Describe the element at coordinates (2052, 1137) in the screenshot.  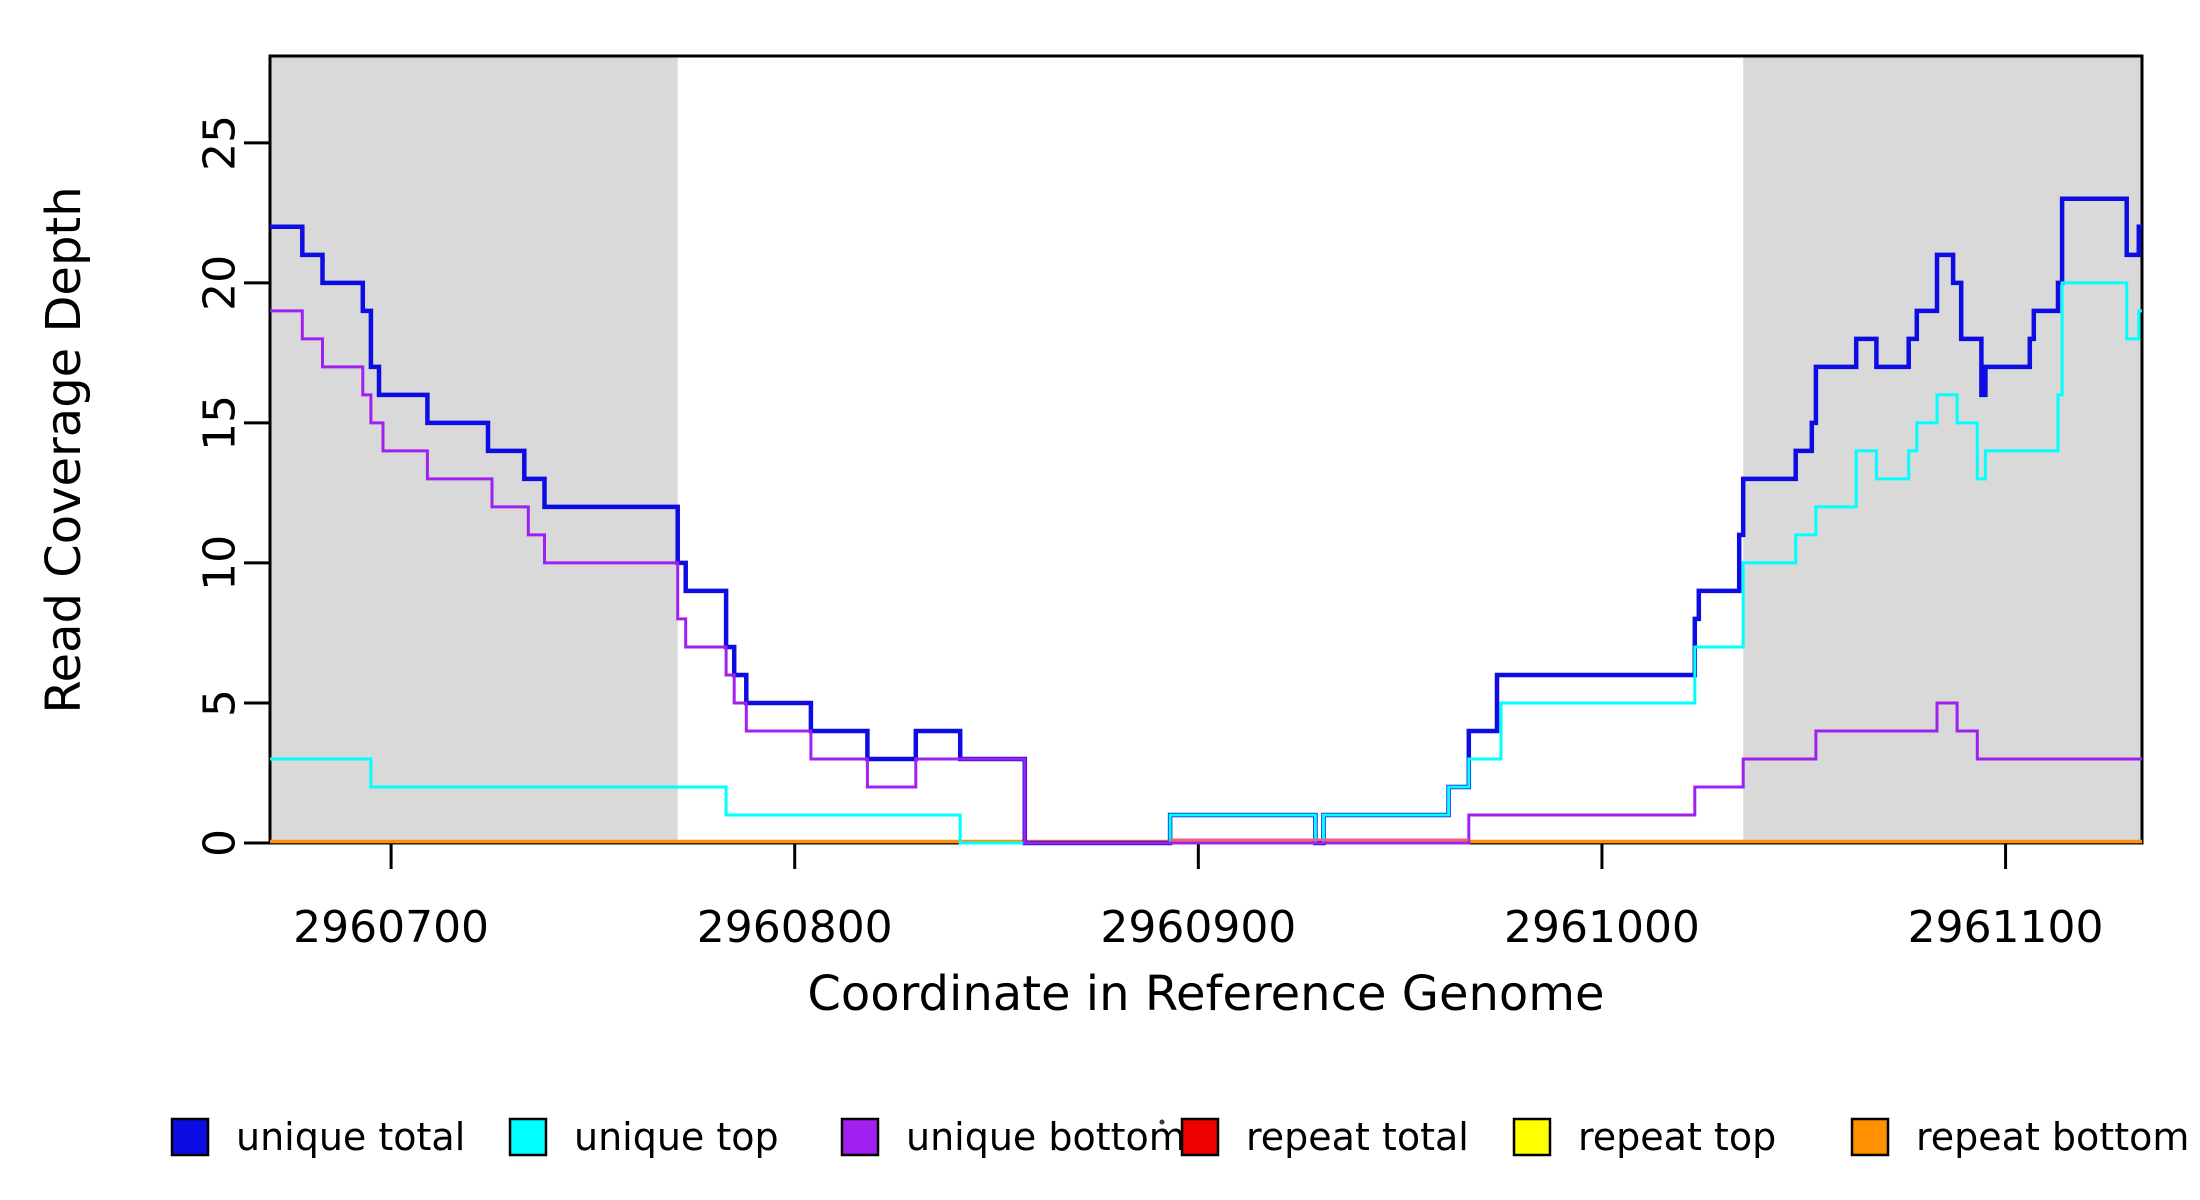
I see `legend-label-repeat-bottom: repeat bottom` at that location.